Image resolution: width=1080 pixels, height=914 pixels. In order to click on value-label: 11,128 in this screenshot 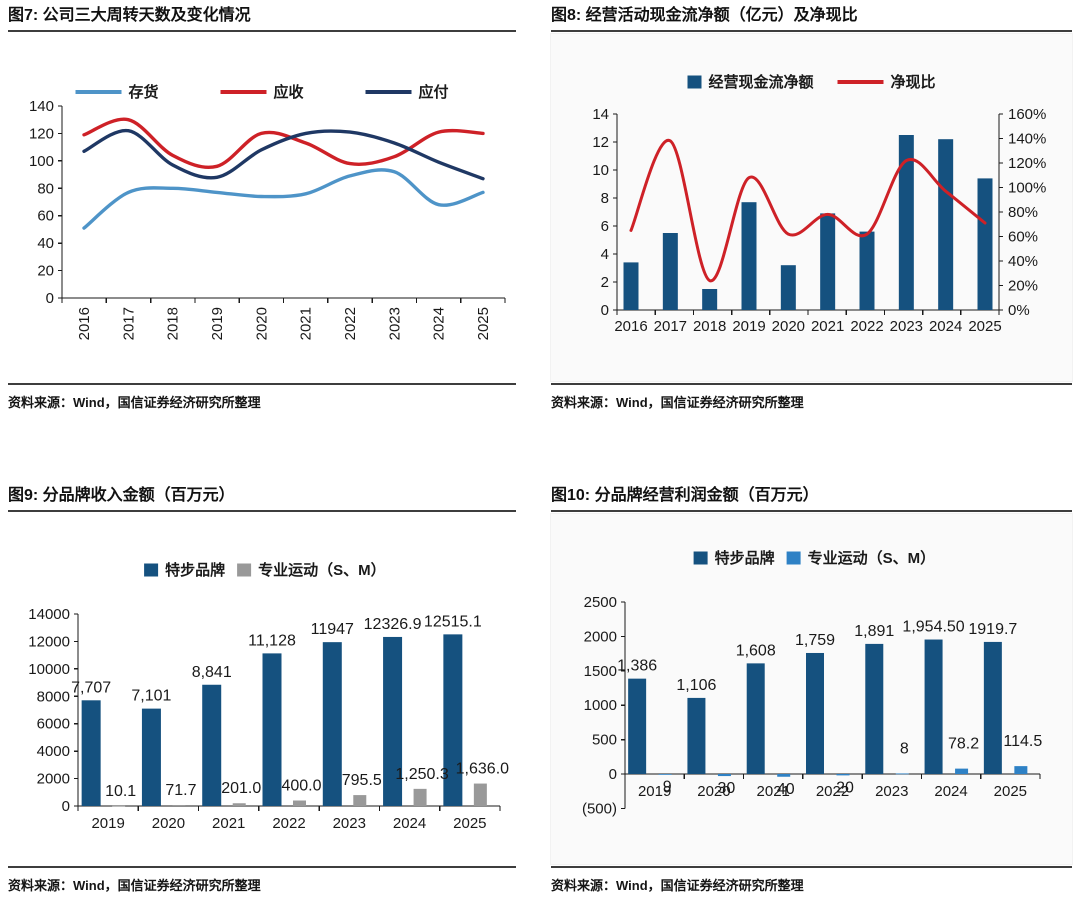, I will do `click(272, 640)`.